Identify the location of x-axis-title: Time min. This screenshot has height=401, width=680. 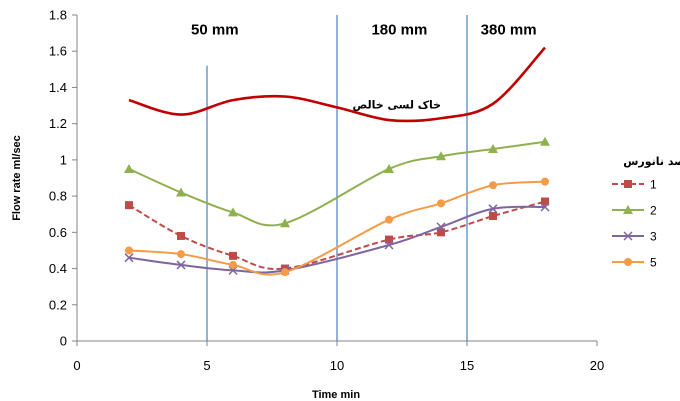
(336, 395).